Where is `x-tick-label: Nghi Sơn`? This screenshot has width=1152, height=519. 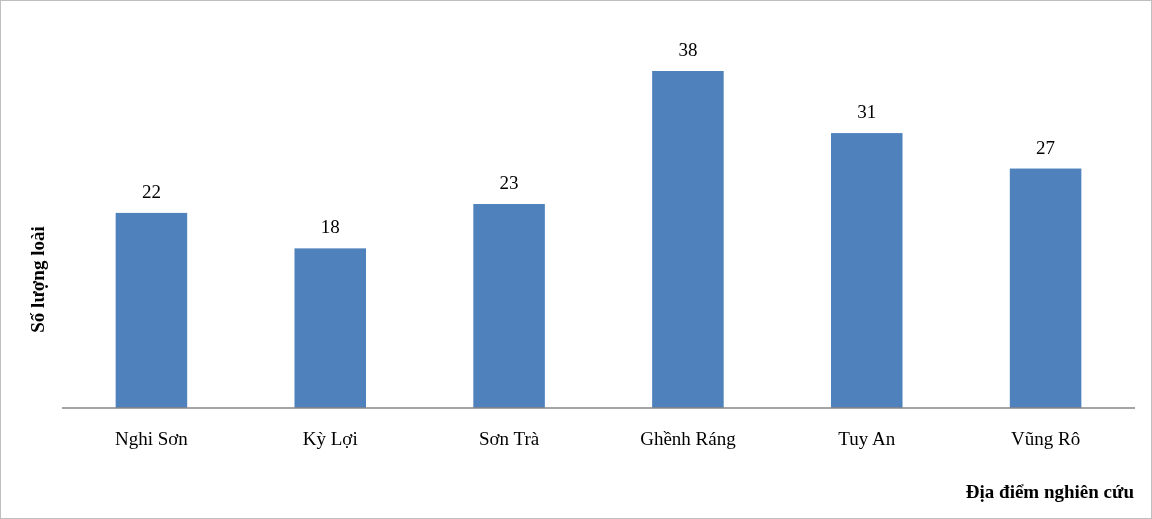 x-tick-label: Nghi Sơn is located at coordinates (151, 438).